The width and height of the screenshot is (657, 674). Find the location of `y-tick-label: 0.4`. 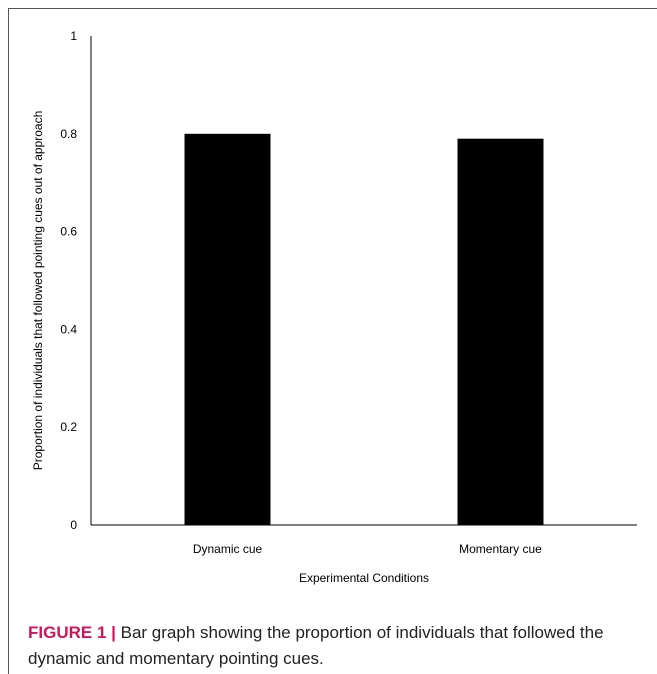

y-tick-label: 0.4 is located at coordinates (68, 329).